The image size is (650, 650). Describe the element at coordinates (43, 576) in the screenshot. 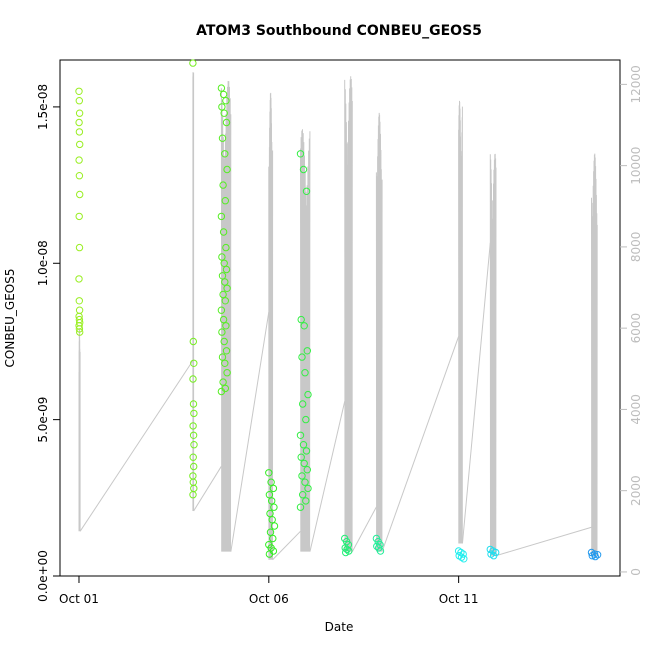

I see `y-tick-label: 0.0e+00` at that location.